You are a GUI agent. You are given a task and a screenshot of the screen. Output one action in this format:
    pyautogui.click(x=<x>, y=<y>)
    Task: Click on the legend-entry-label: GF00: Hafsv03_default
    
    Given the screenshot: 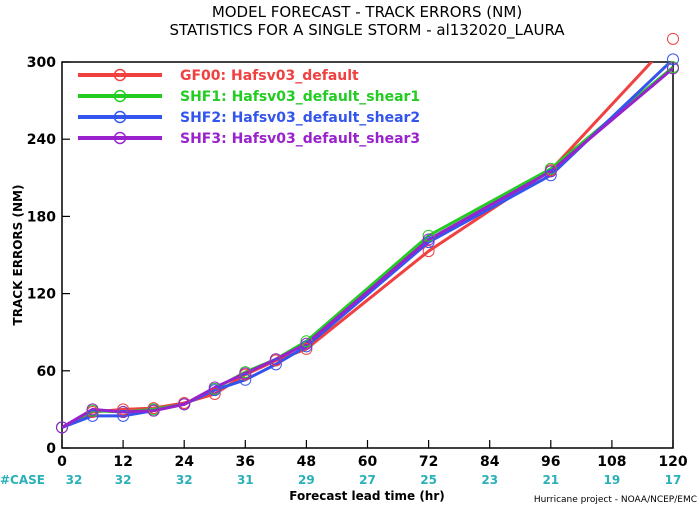 What is the action you would take?
    pyautogui.click(x=269, y=76)
    